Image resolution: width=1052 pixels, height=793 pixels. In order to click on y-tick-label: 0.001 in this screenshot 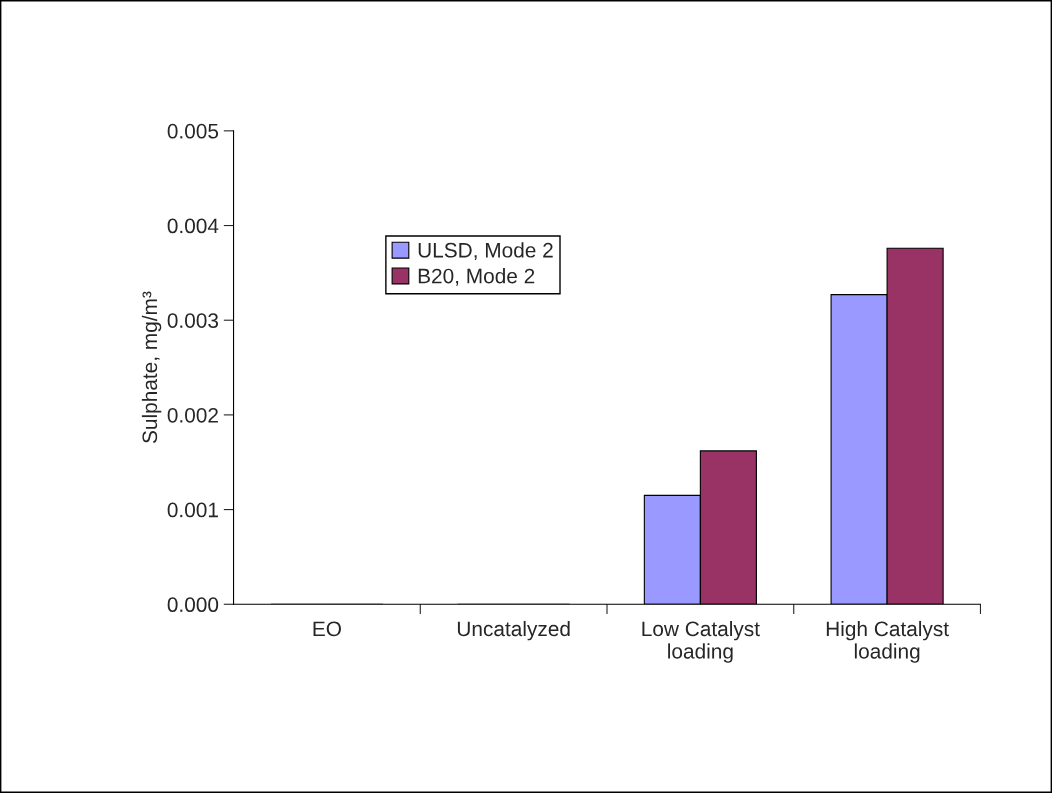, I will do `click(192, 510)`.